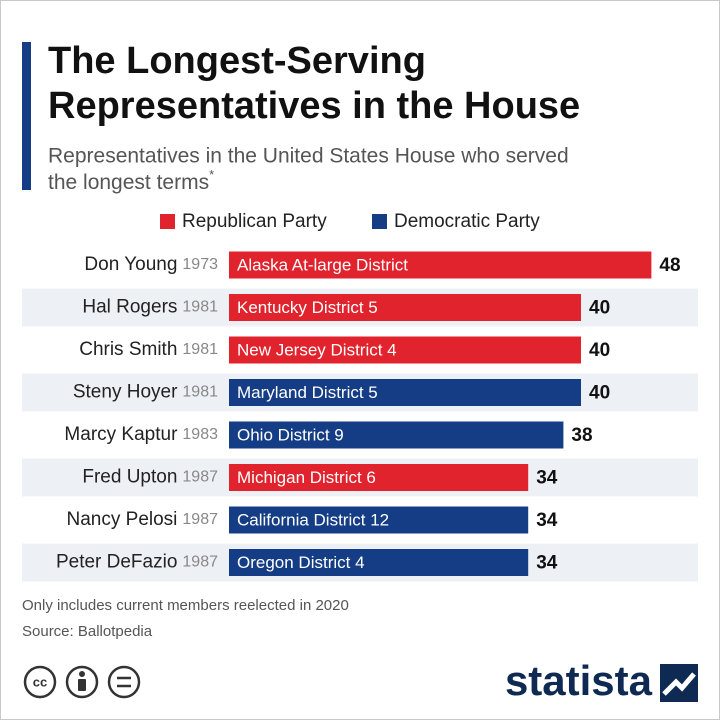 The height and width of the screenshot is (720, 720). I want to click on row-label: Chris Smith 1981, so click(148, 349).